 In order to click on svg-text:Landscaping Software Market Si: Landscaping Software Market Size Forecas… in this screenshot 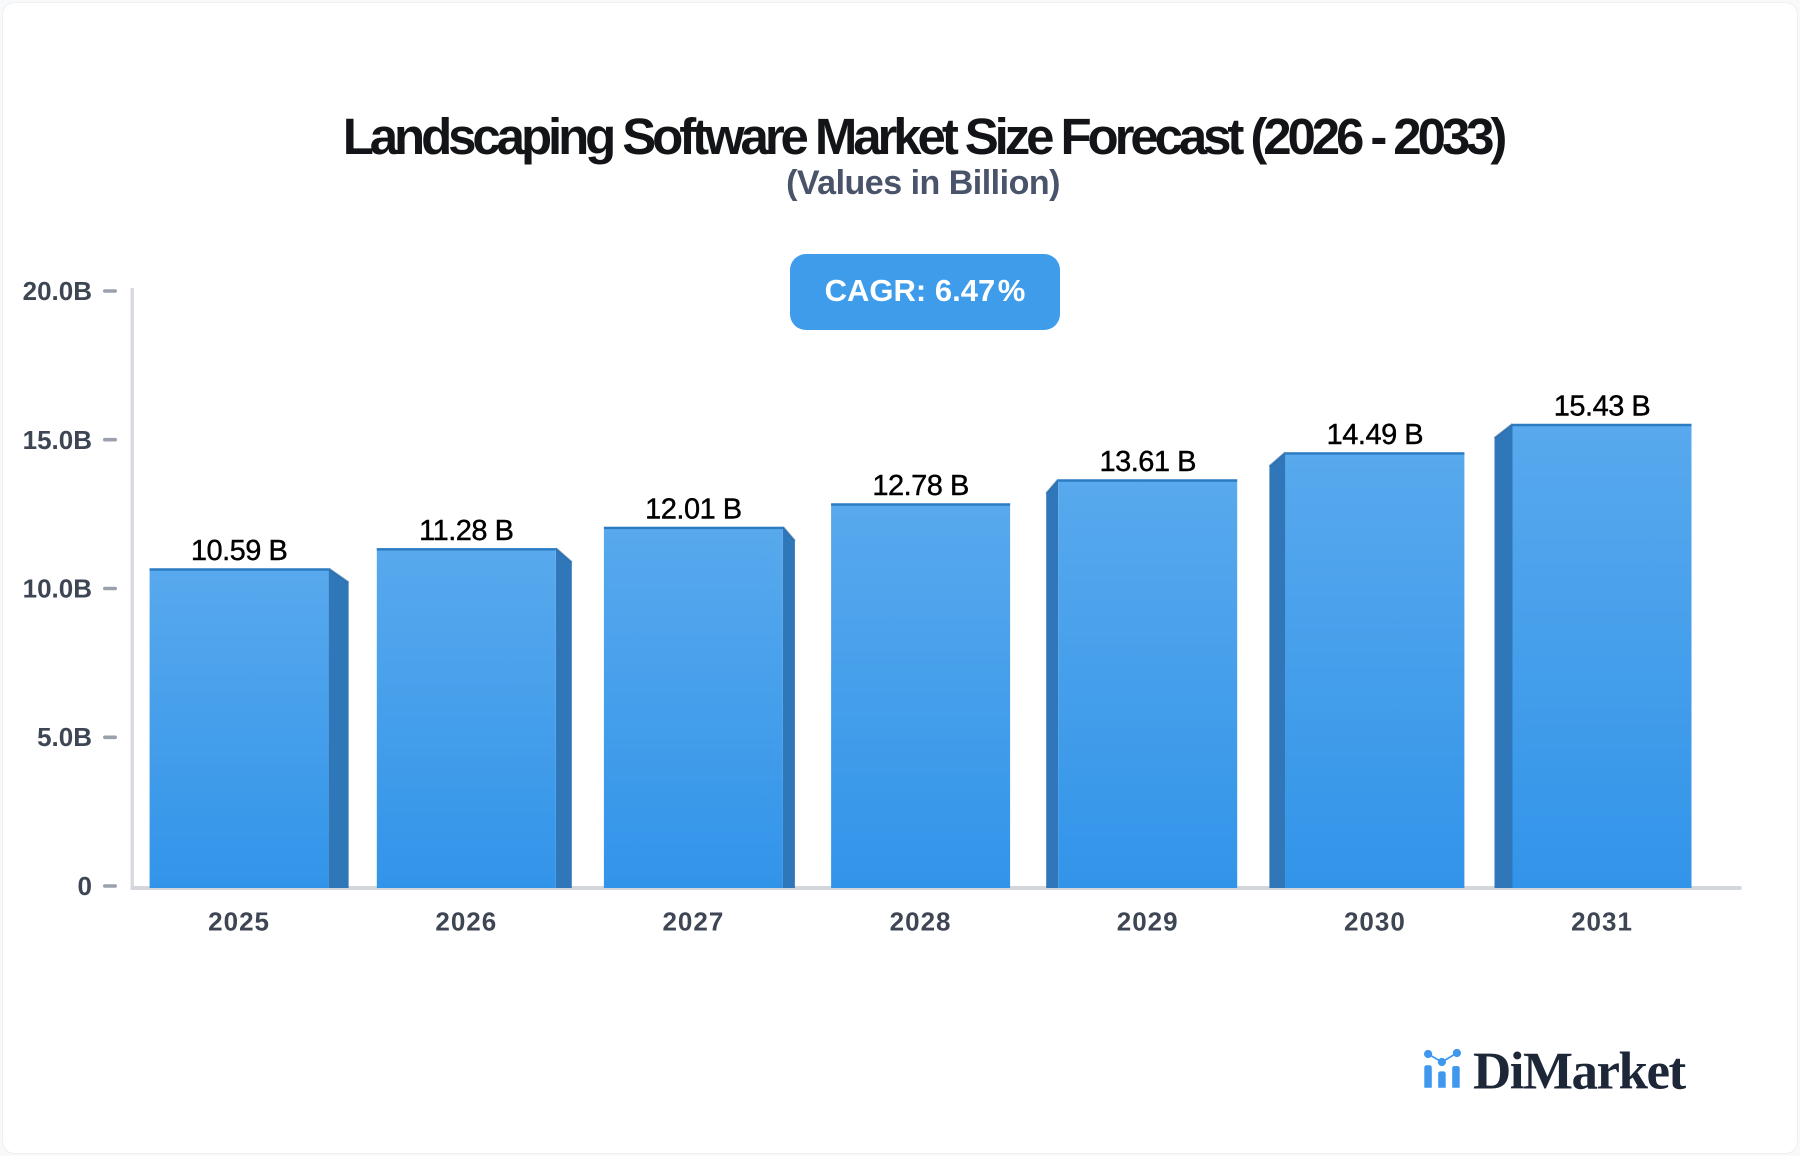, I will do `click(924, 136)`.